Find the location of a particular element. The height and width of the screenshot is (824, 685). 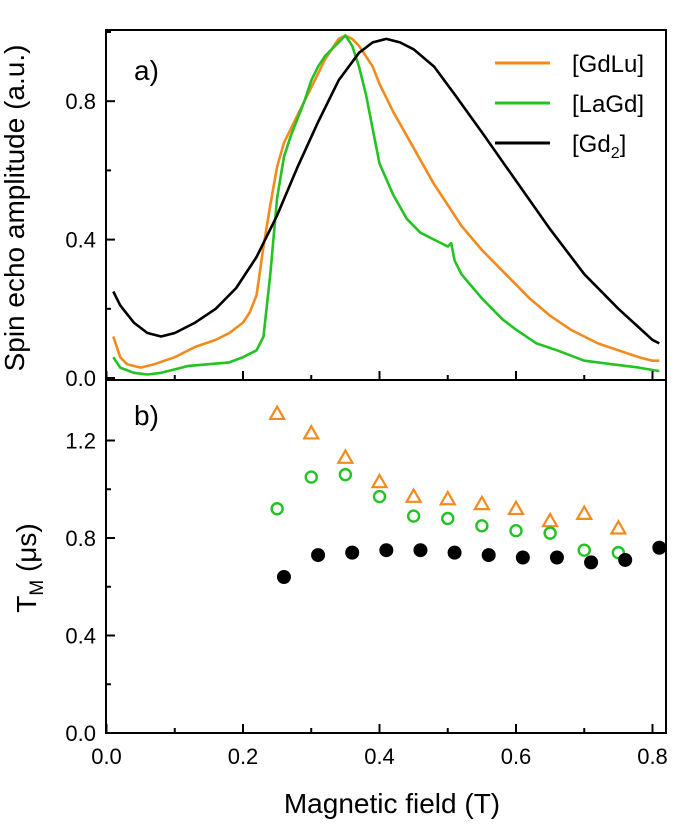

legend-label-gd2-sub: 2 is located at coordinates (615, 153).